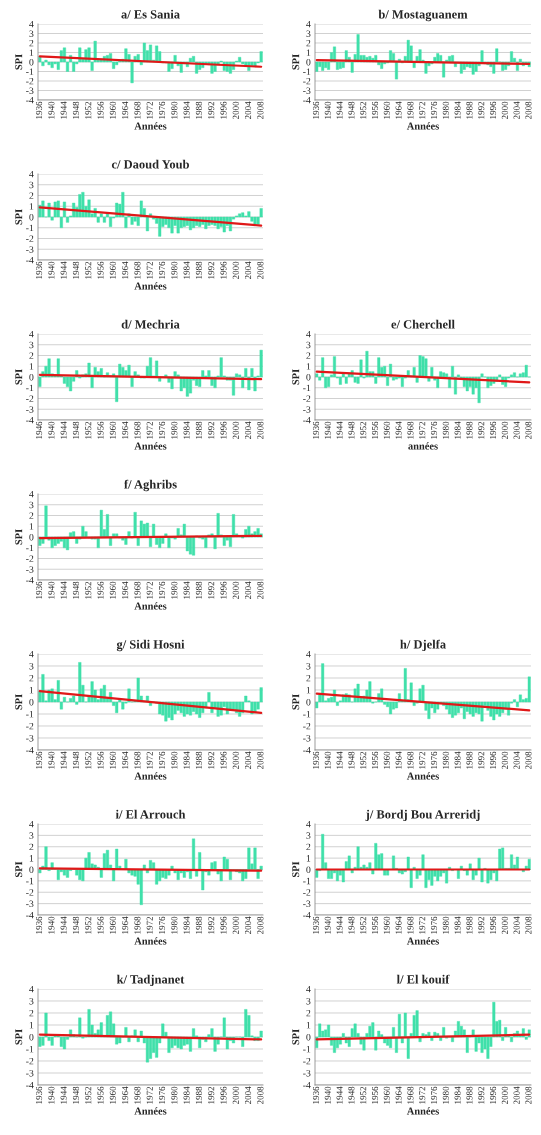 The width and height of the screenshot is (541, 1135). Describe the element at coordinates (260, 760) in the screenshot. I see `x-tick-label: 2008` at that location.